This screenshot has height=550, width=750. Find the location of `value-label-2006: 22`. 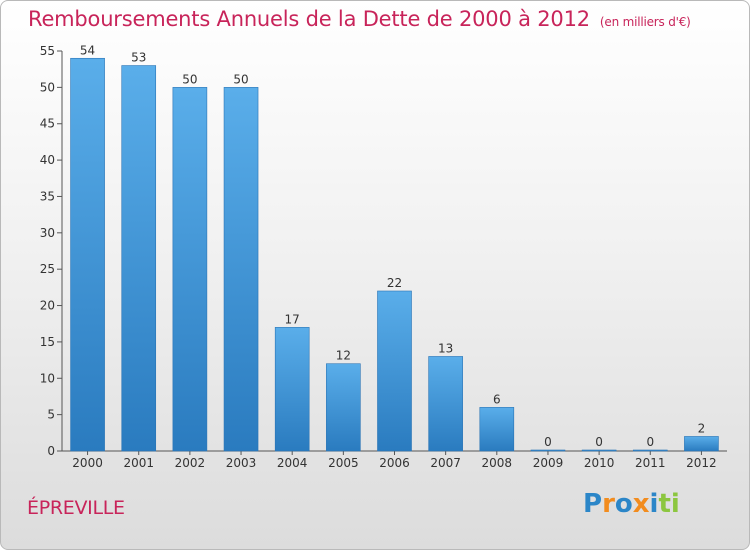

value-label-2006: 22 is located at coordinates (394, 283).